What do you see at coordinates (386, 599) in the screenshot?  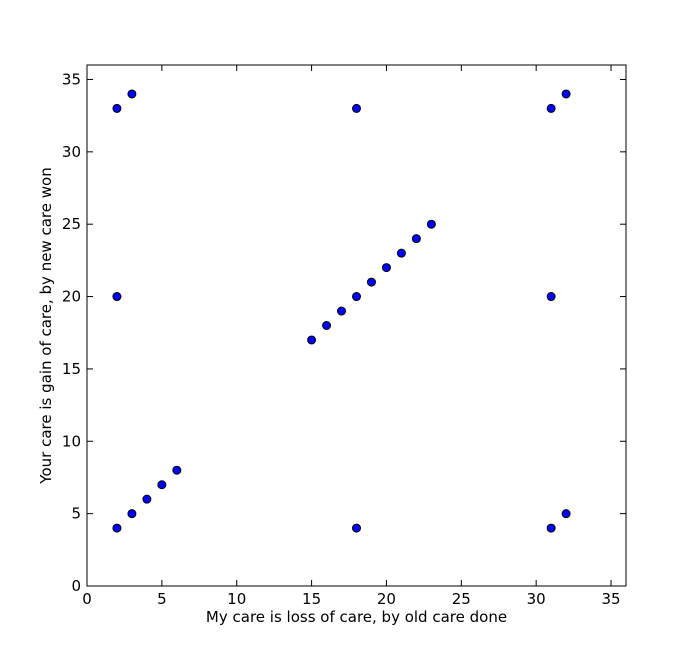 I see `x-tick-label: 20` at bounding box center [386, 599].